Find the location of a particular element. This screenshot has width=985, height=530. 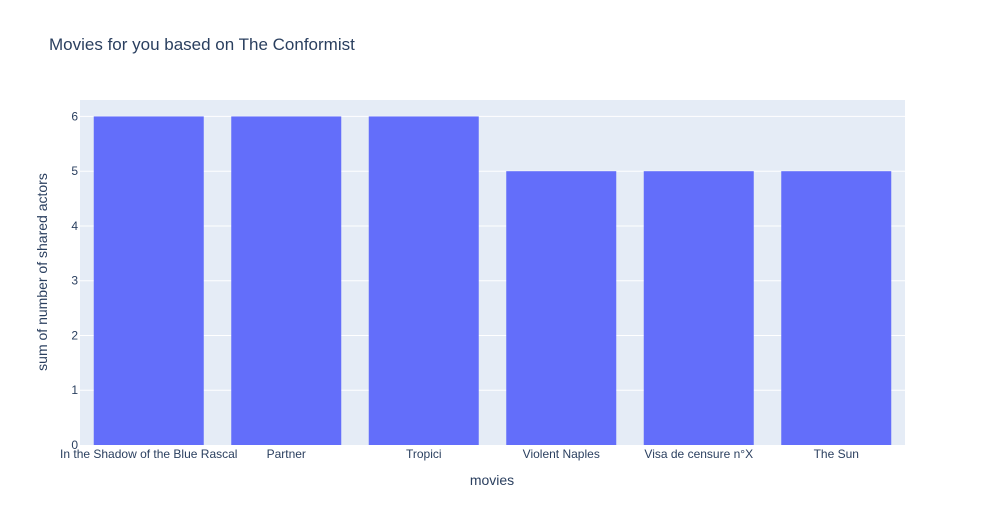

y-tick-label: 4 is located at coordinates (74, 226).